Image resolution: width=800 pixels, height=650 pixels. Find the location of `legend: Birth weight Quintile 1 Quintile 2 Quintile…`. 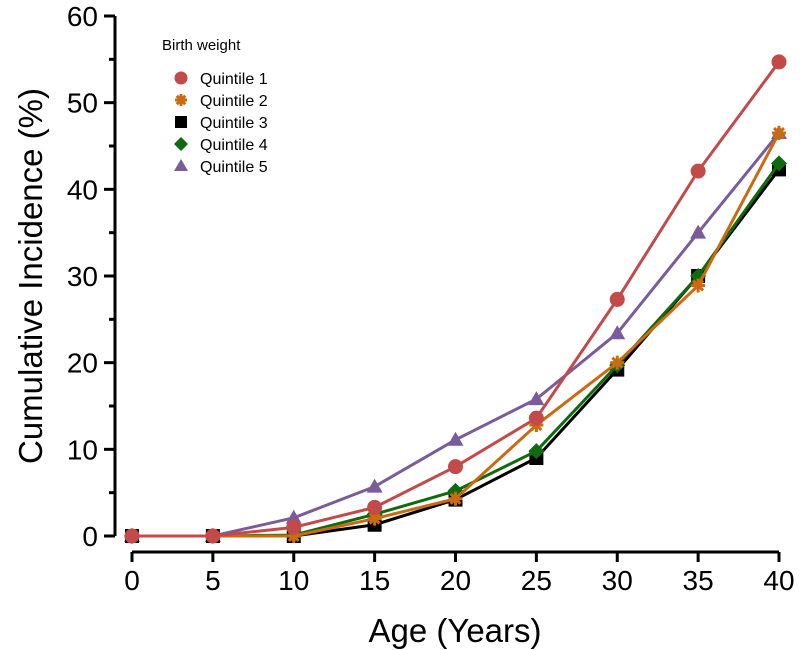

legend: Birth weight Quintile 1 Quintile 2 Quintile… is located at coordinates (215, 106).